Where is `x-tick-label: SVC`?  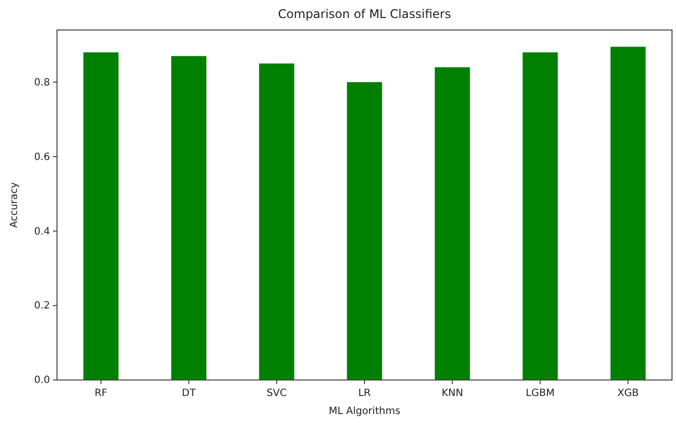
x-tick-label: SVC is located at coordinates (276, 393).